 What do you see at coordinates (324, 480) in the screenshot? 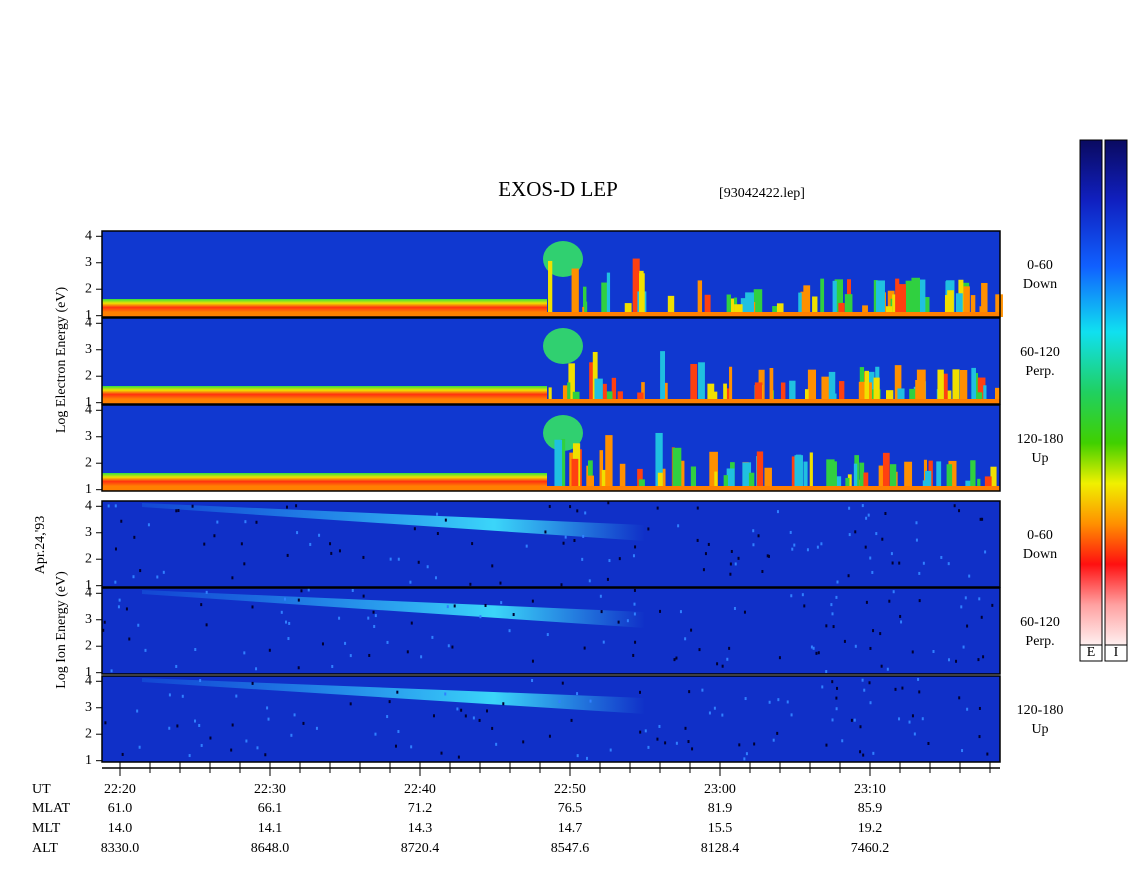
I see `spectrogram-band` at bounding box center [324, 480].